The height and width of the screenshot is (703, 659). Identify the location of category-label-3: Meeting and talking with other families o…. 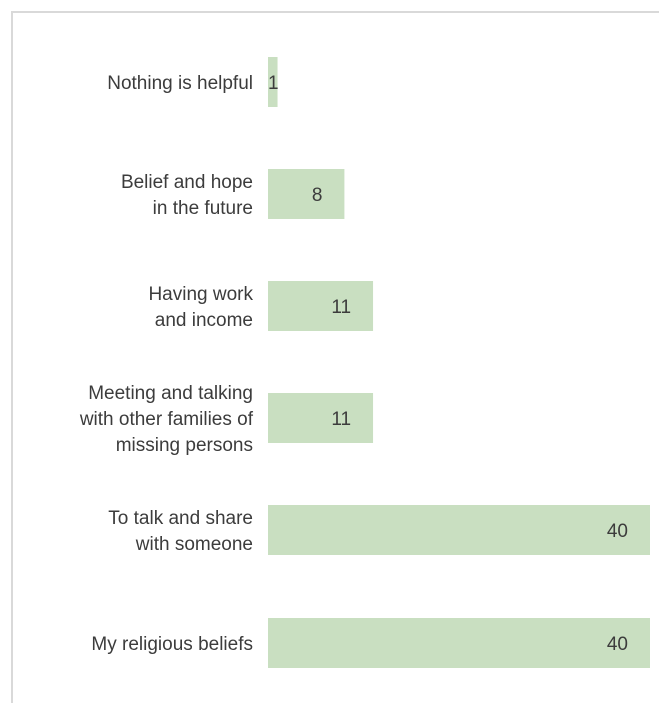
(166, 419).